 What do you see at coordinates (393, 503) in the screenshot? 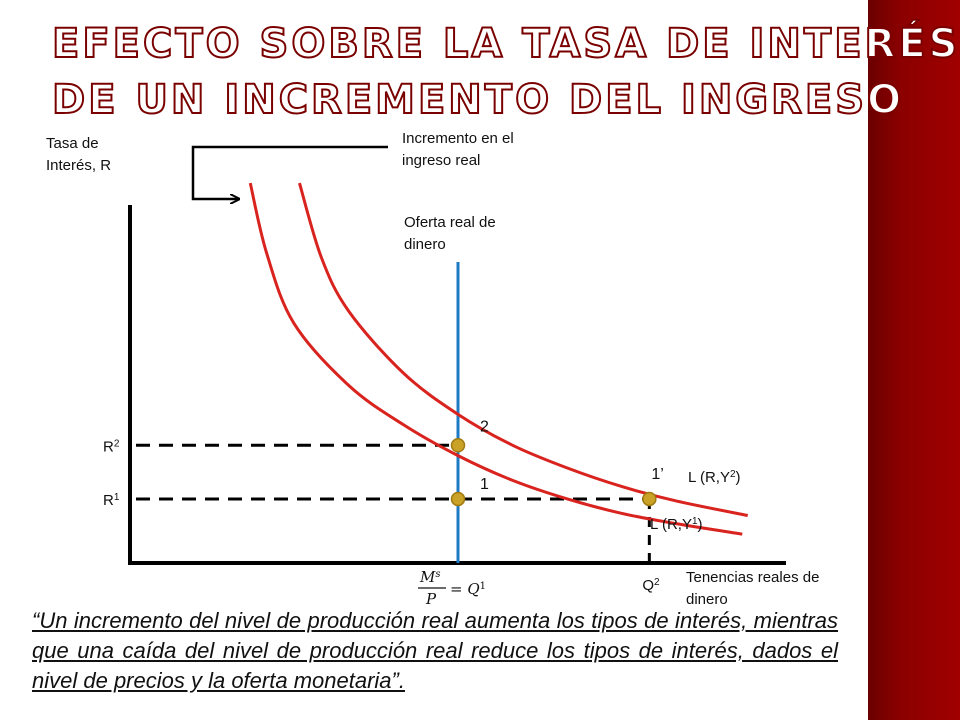
I see `chart-guides` at bounding box center [393, 503].